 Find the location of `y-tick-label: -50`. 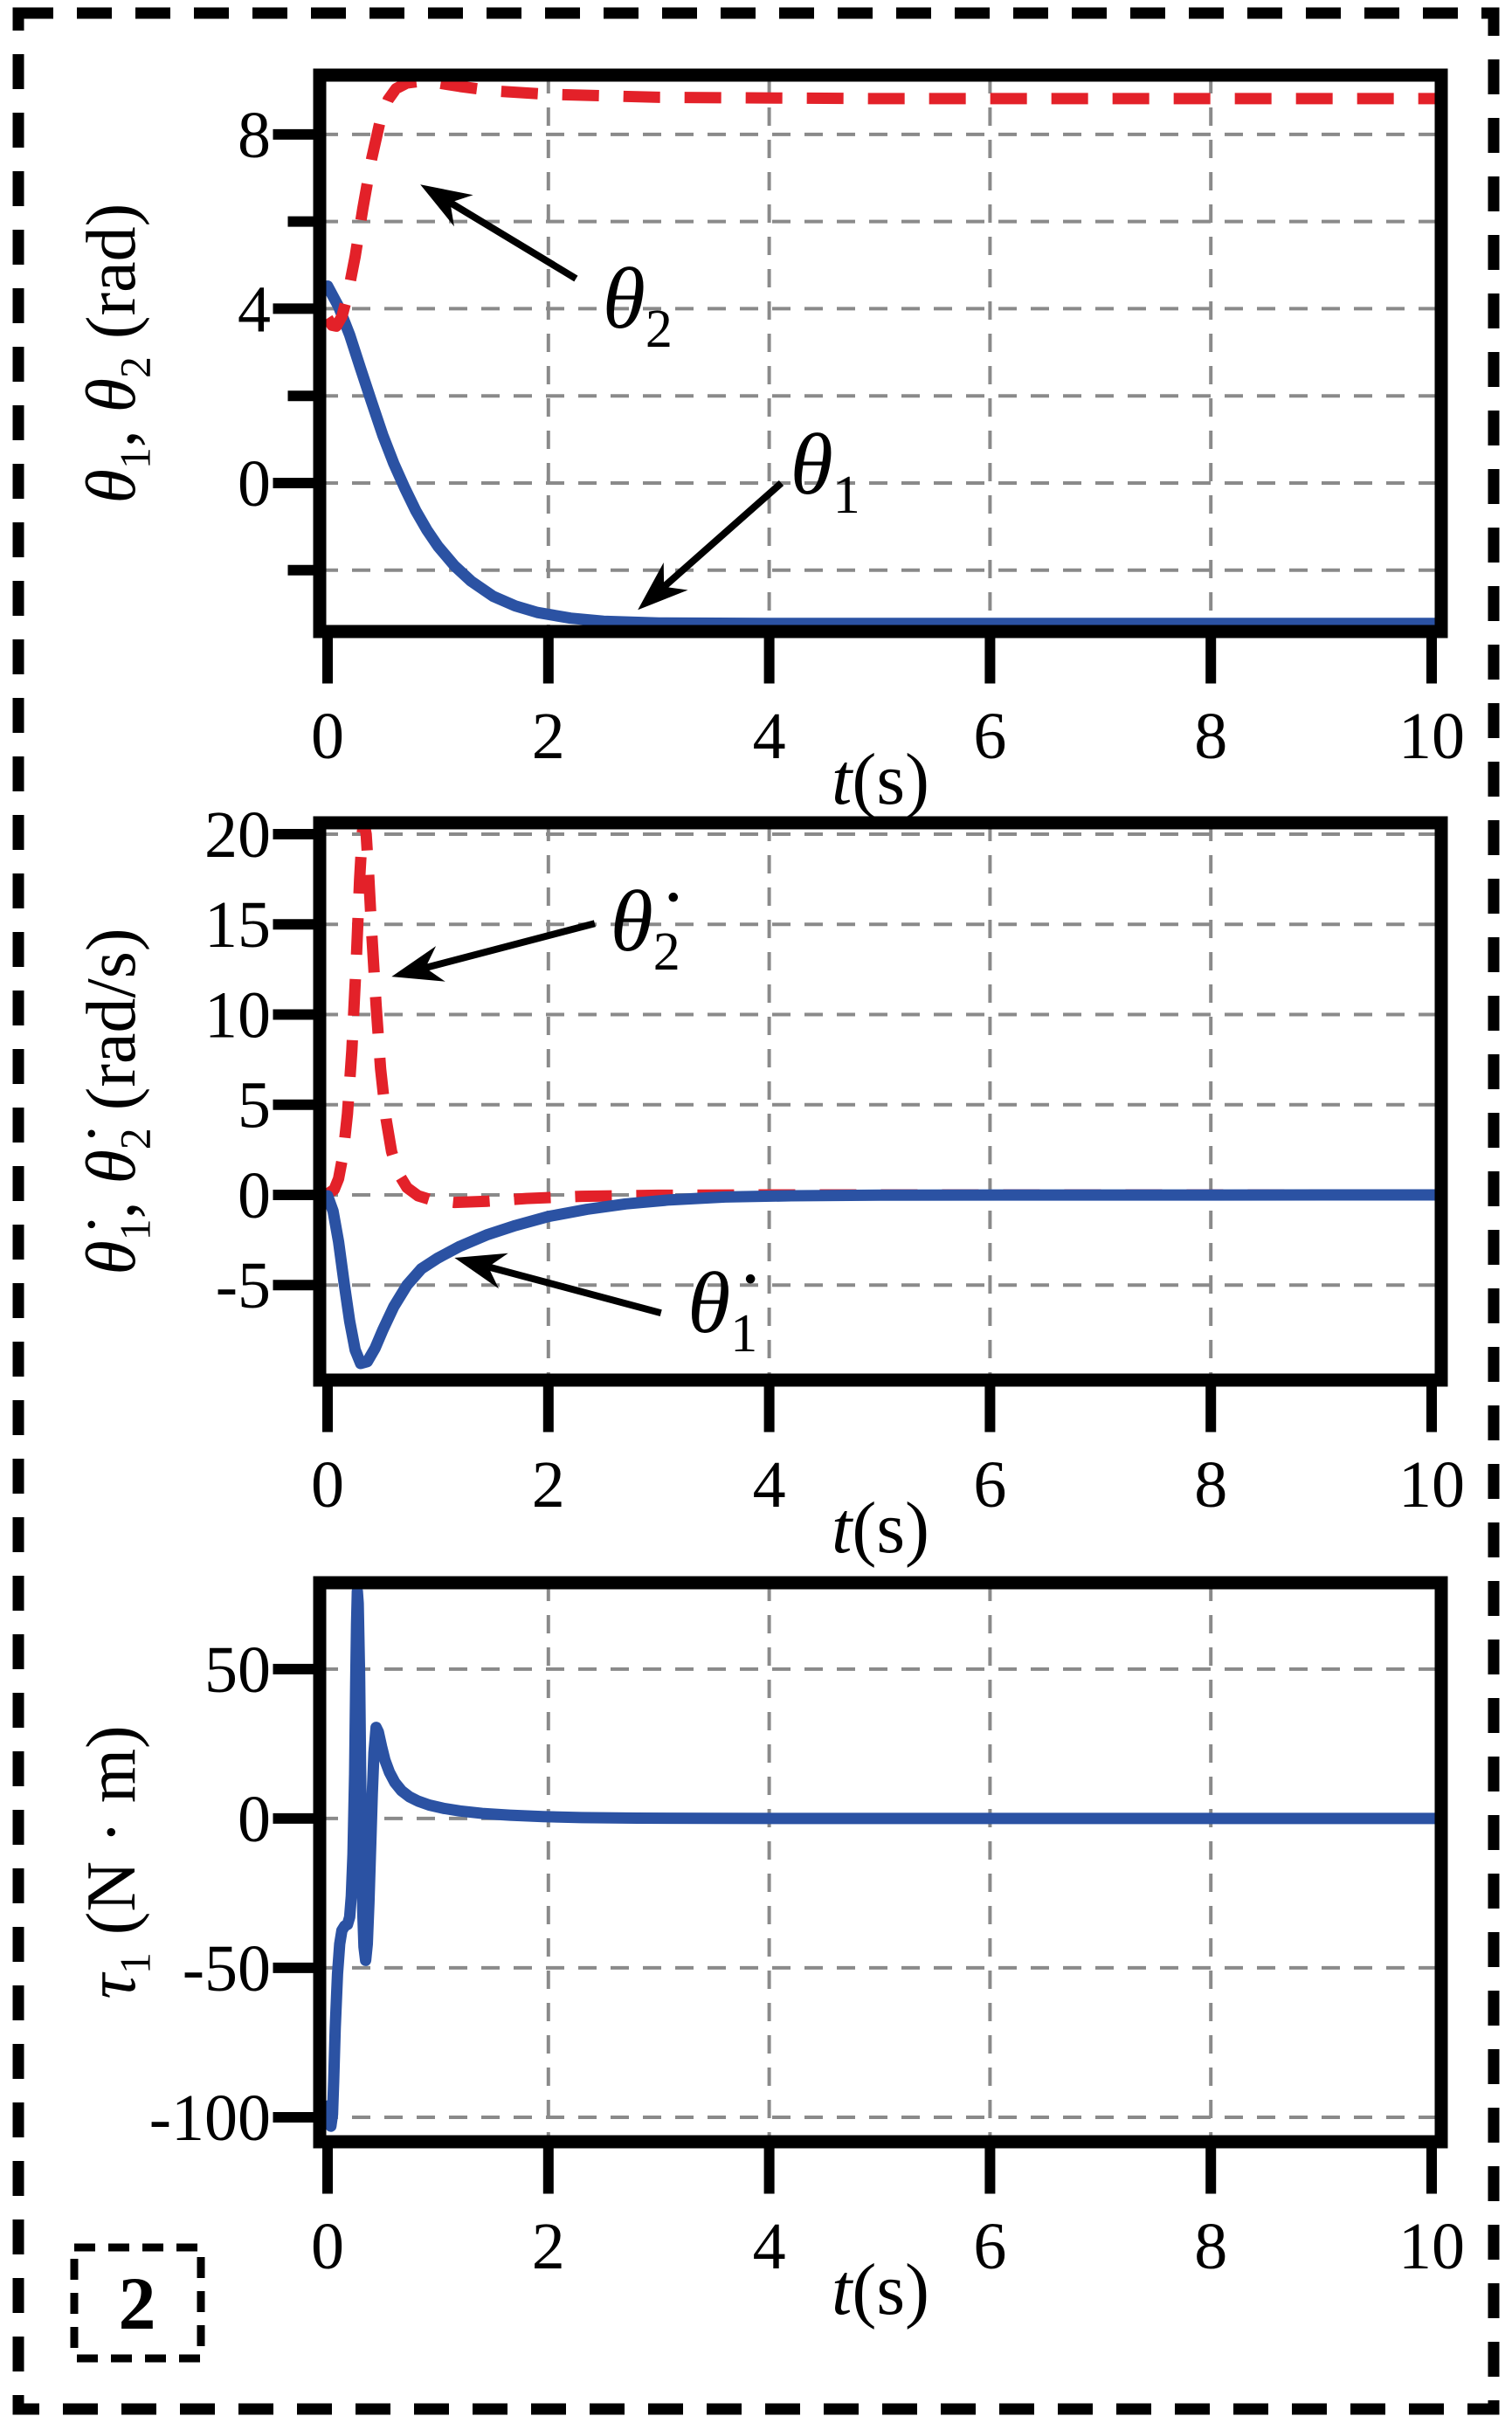

y-tick-label: -50 is located at coordinates (227, 1968).